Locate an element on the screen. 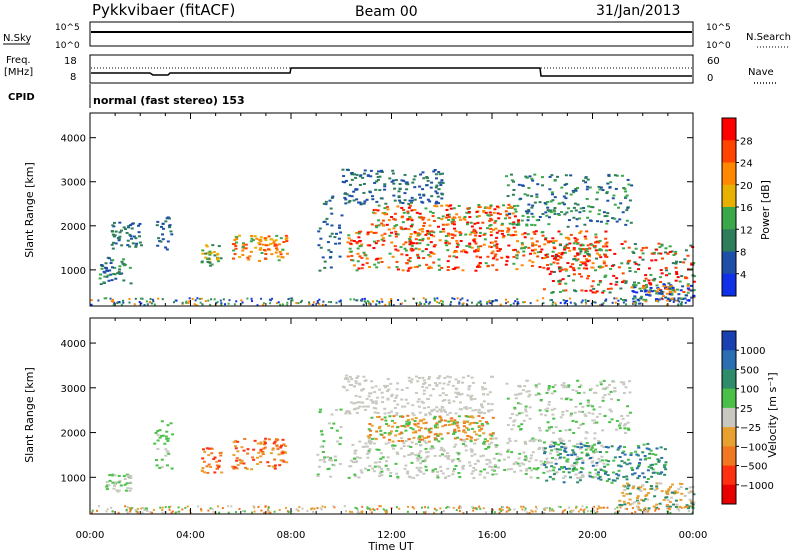 This screenshot has width=800, height=558. colorbar-tick-label: 24 is located at coordinates (746, 164).